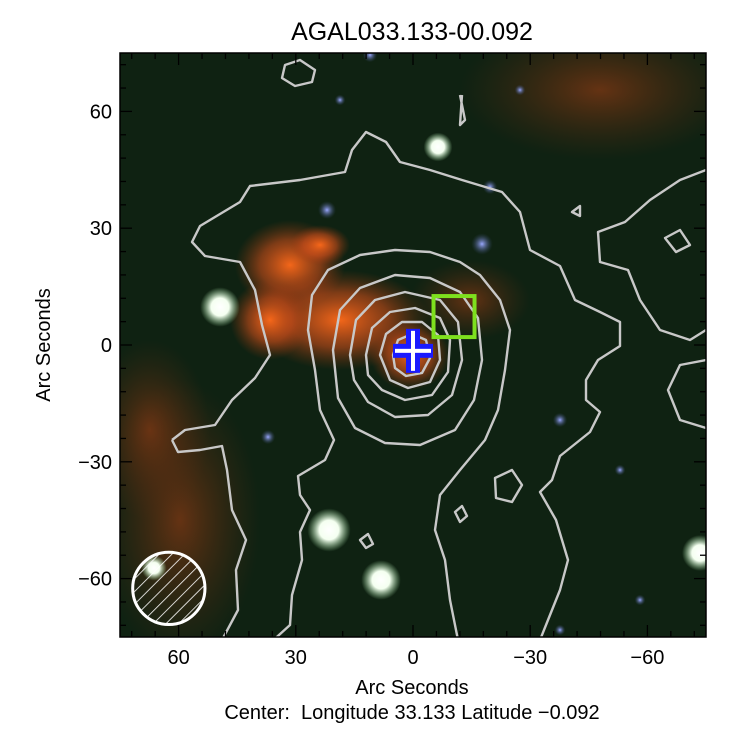  Describe the element at coordinates (677, 241) in the screenshot. I see `contour-loop-d` at that location.